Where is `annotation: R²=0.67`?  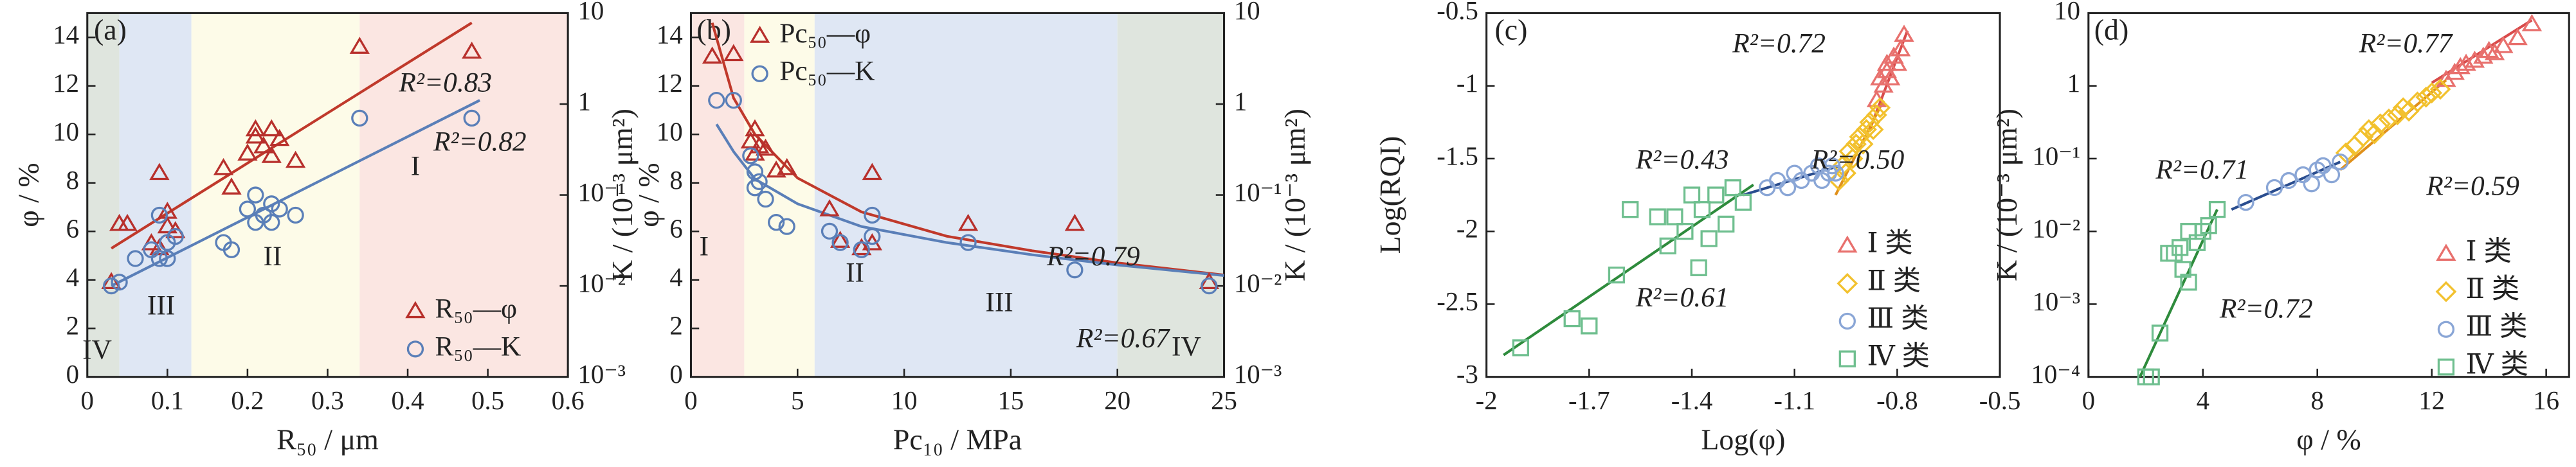 annotation: R²=0.67 is located at coordinates (1123, 338).